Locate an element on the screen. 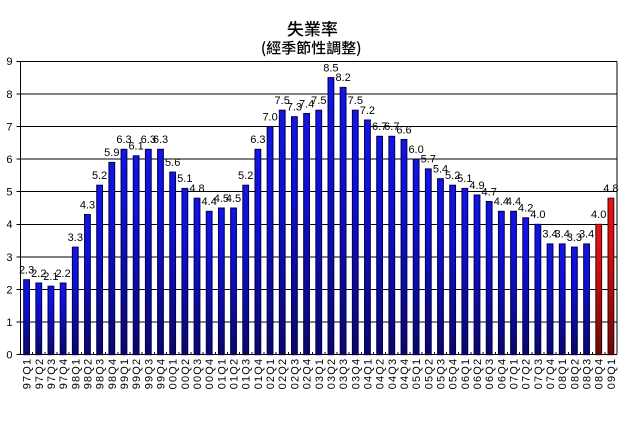 This screenshot has width=641, height=428. svg-text: 03Q3 is located at coordinates (344, 374).